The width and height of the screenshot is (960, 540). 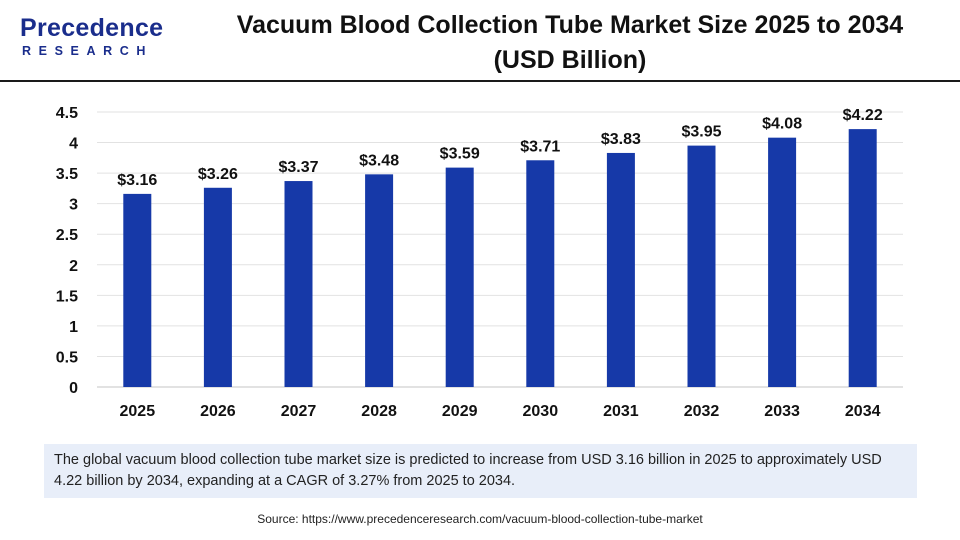 What do you see at coordinates (298, 167) in the screenshot?
I see `data-label: $3.37` at bounding box center [298, 167].